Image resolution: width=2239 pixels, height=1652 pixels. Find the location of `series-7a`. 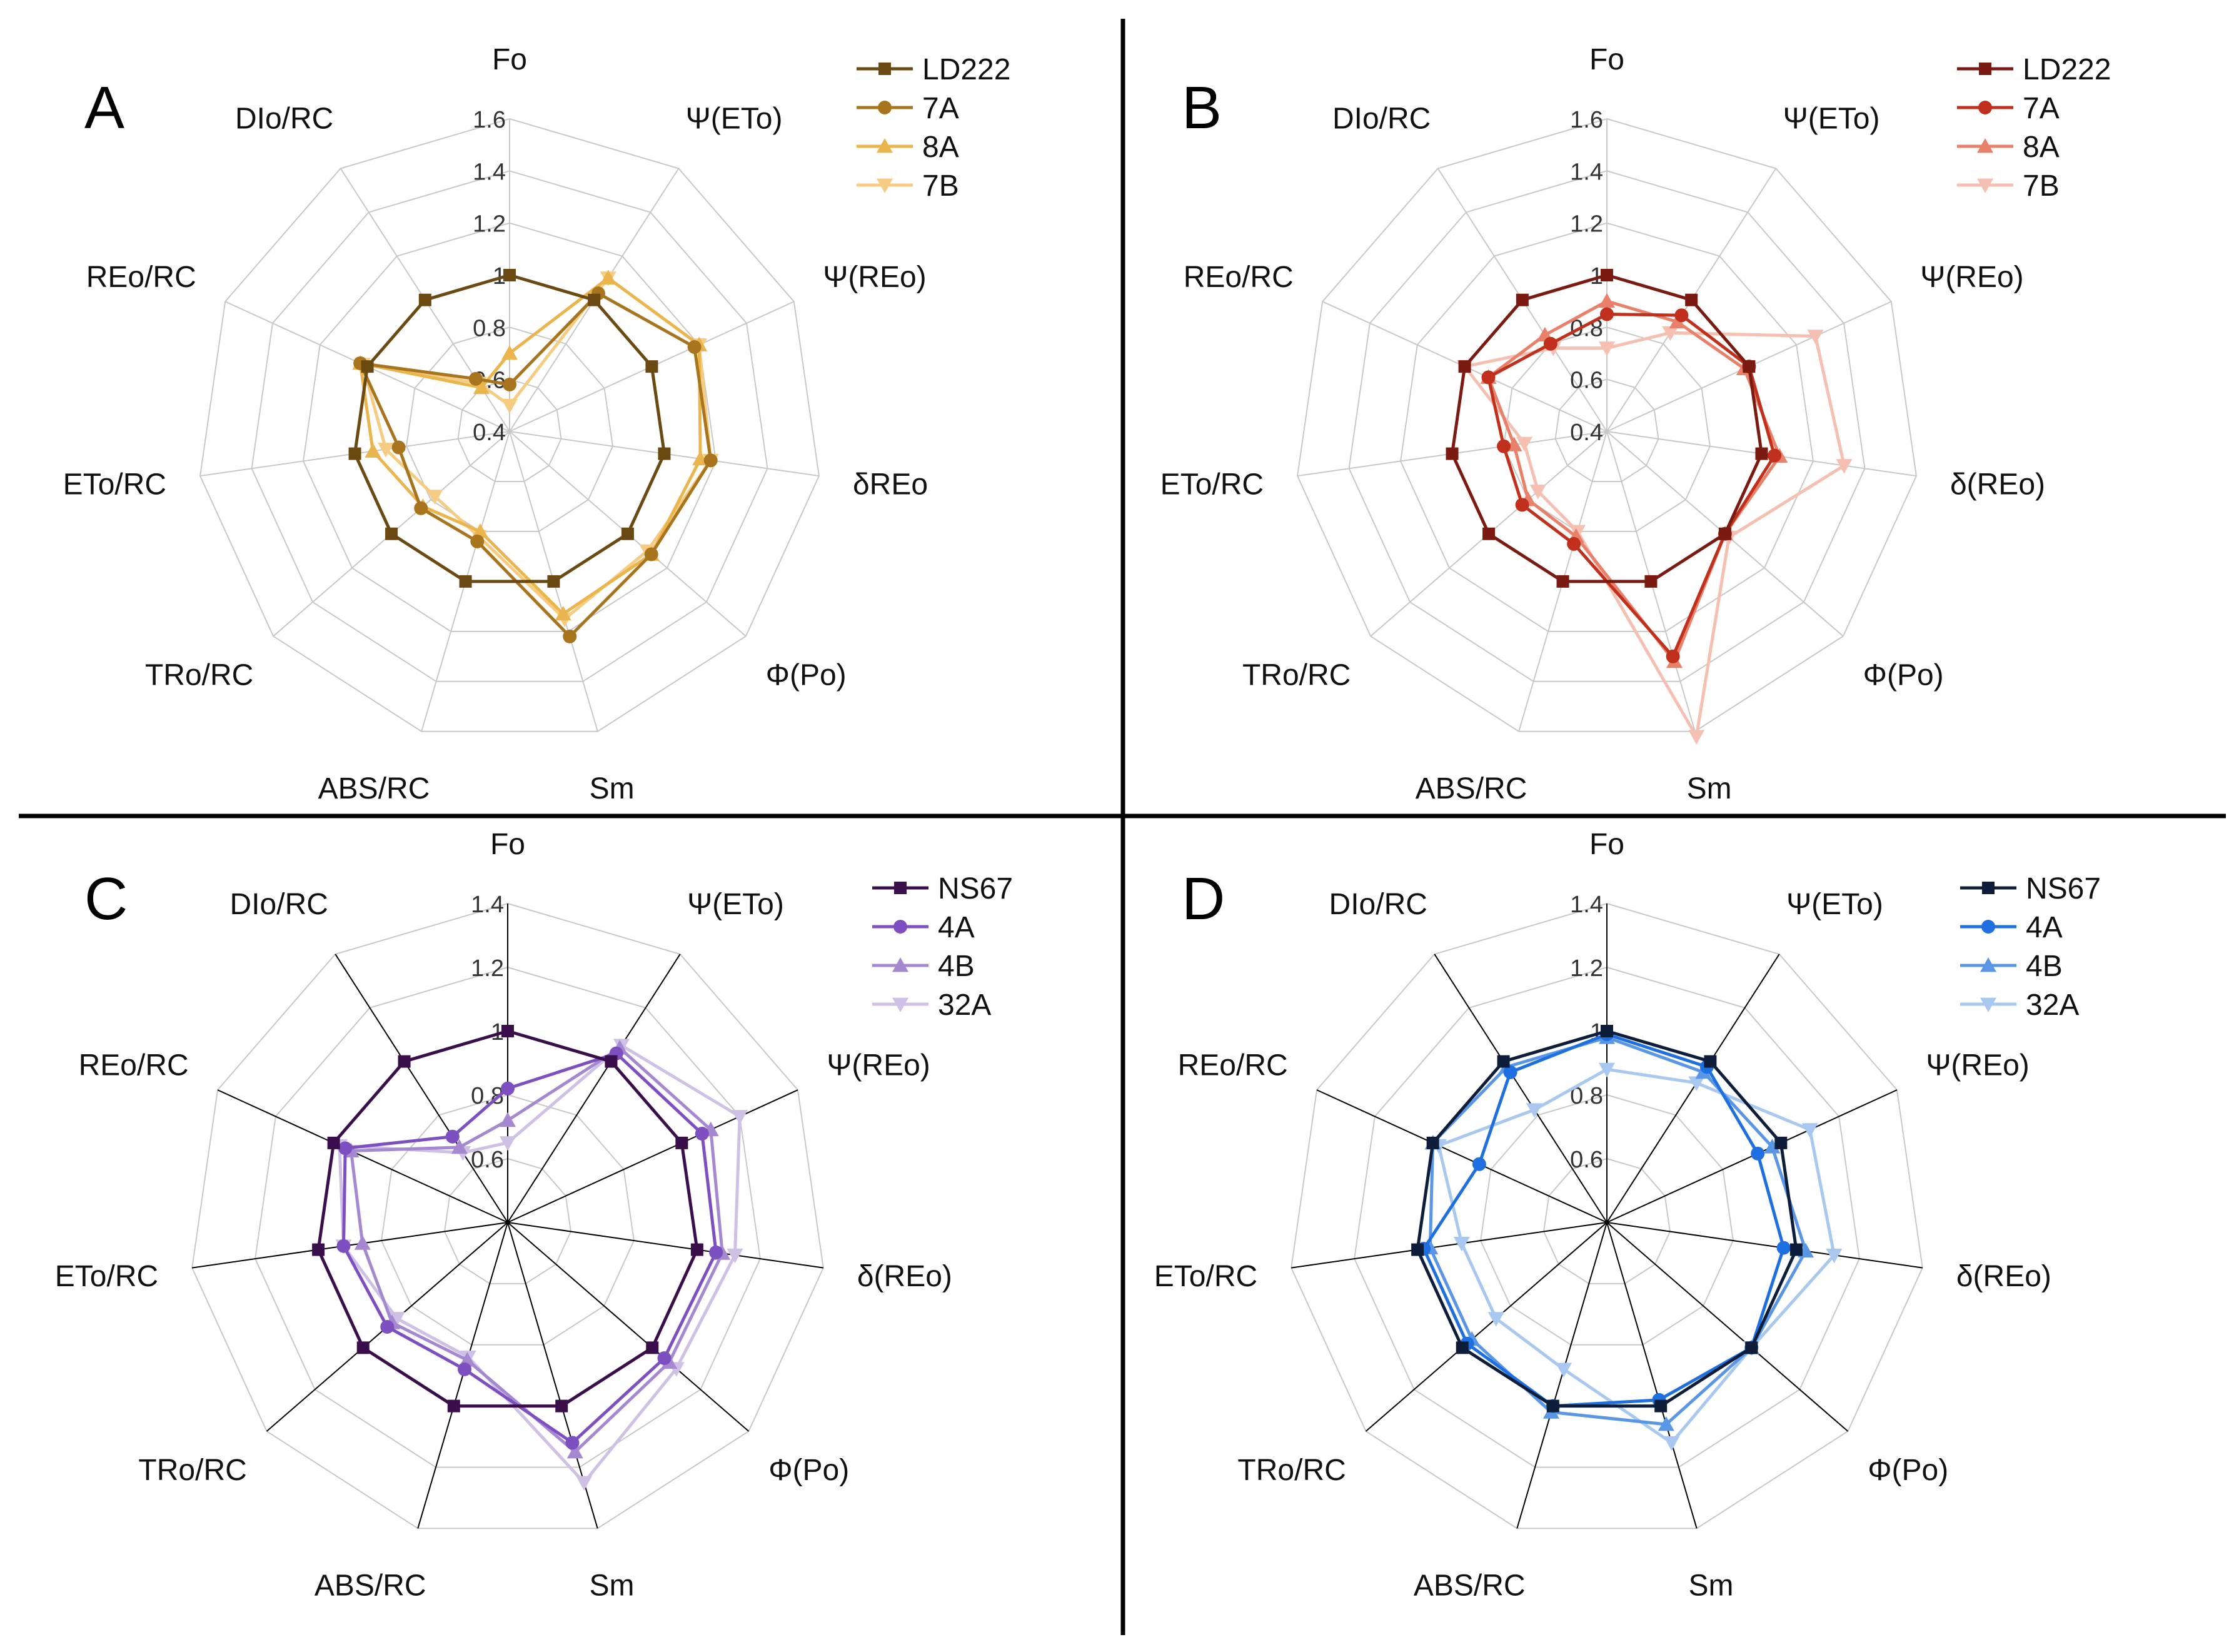

series-7a is located at coordinates (535, 464).